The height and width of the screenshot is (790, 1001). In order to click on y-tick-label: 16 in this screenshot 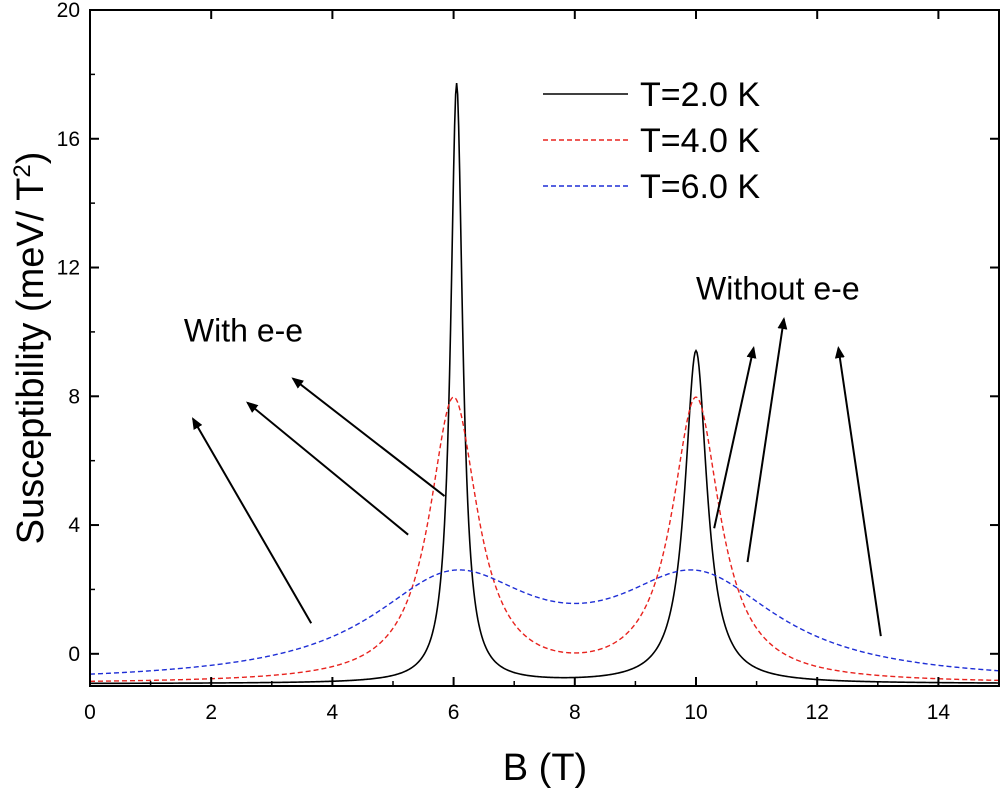, I will do `click(68, 139)`.